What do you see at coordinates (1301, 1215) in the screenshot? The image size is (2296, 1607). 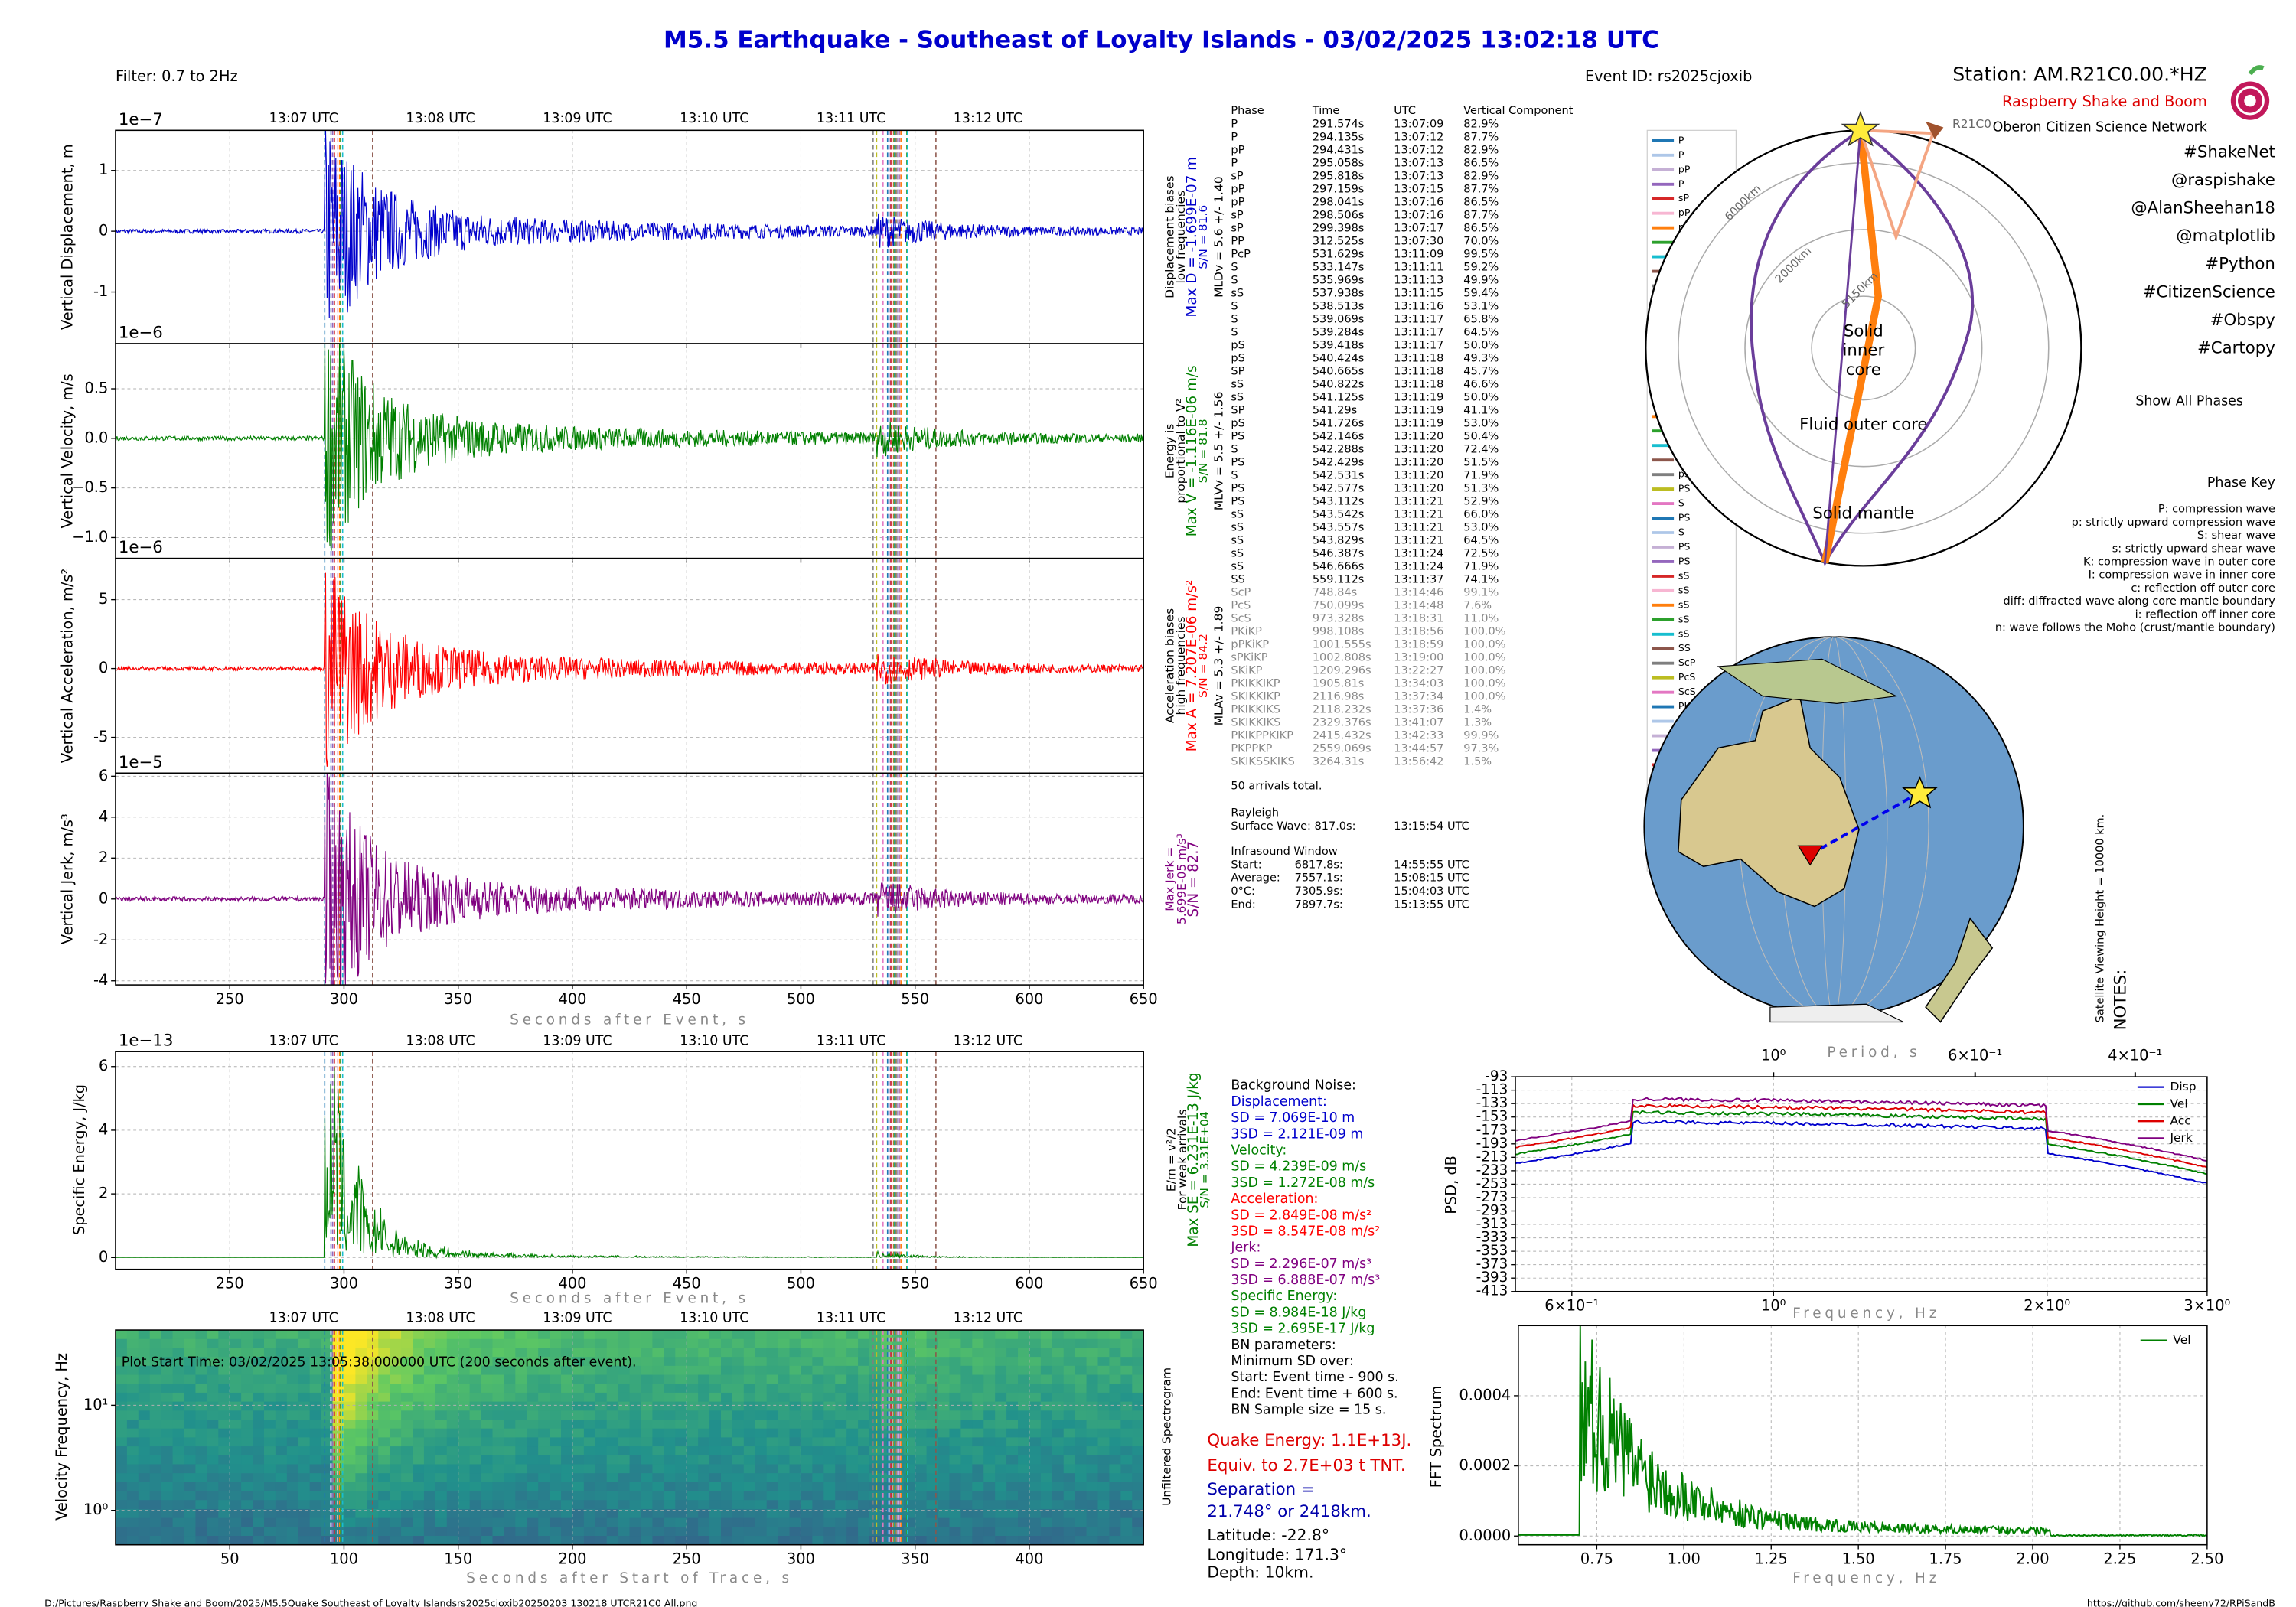 I see `noise-line: SD = 2.849E-08 m/s²` at bounding box center [1301, 1215].